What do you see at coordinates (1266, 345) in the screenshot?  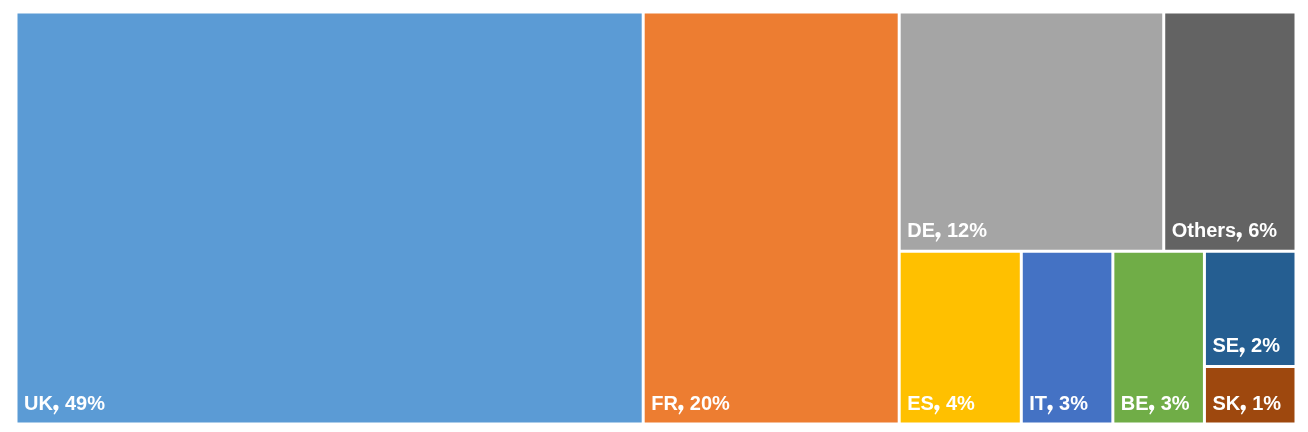 I see `data-label: 2%` at bounding box center [1266, 345].